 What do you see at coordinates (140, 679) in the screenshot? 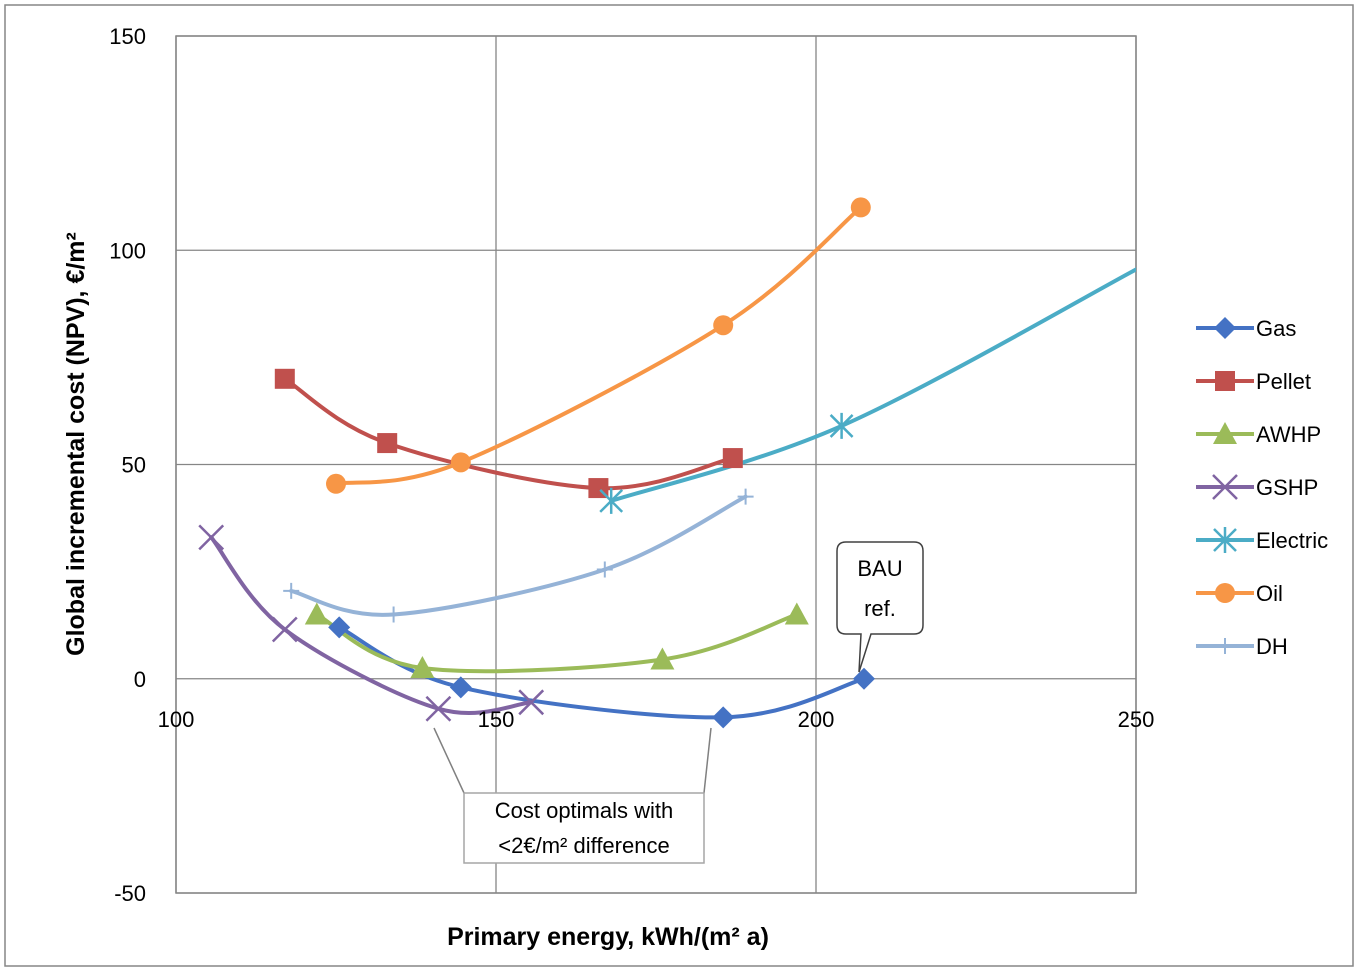
I see `y-tick-label: 0` at bounding box center [140, 679].